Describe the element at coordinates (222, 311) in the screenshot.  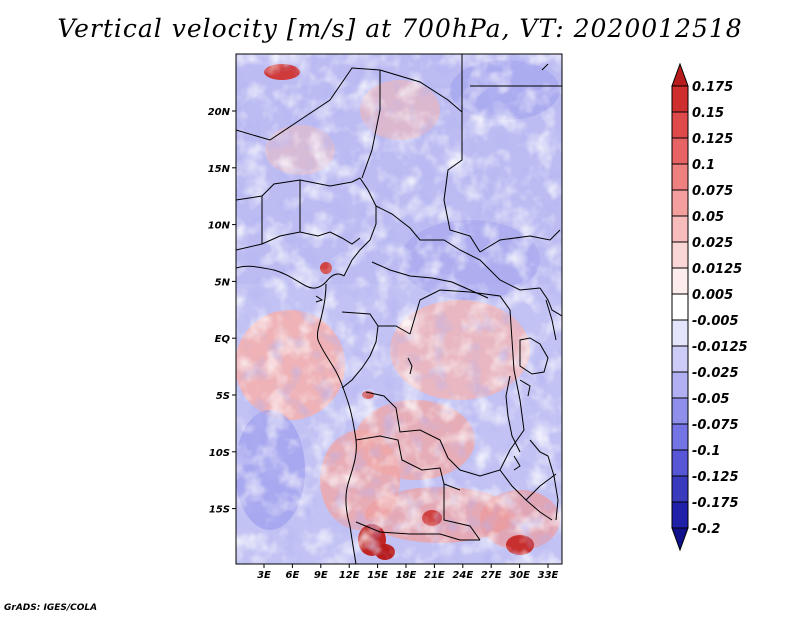
I see `latitude-axis: 20N 15N 10N 5N EQ 5S 10S 15S` at that location.